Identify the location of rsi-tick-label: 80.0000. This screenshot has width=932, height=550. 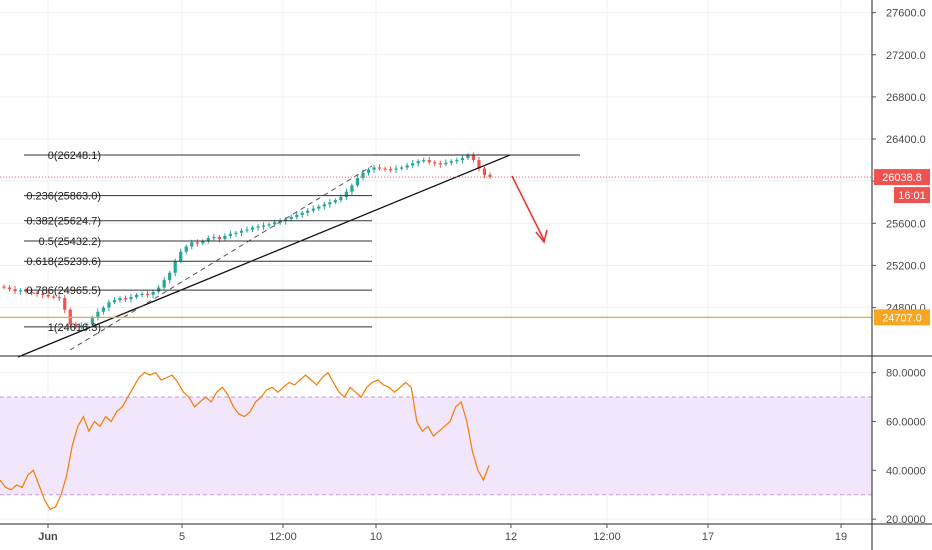
(906, 374).